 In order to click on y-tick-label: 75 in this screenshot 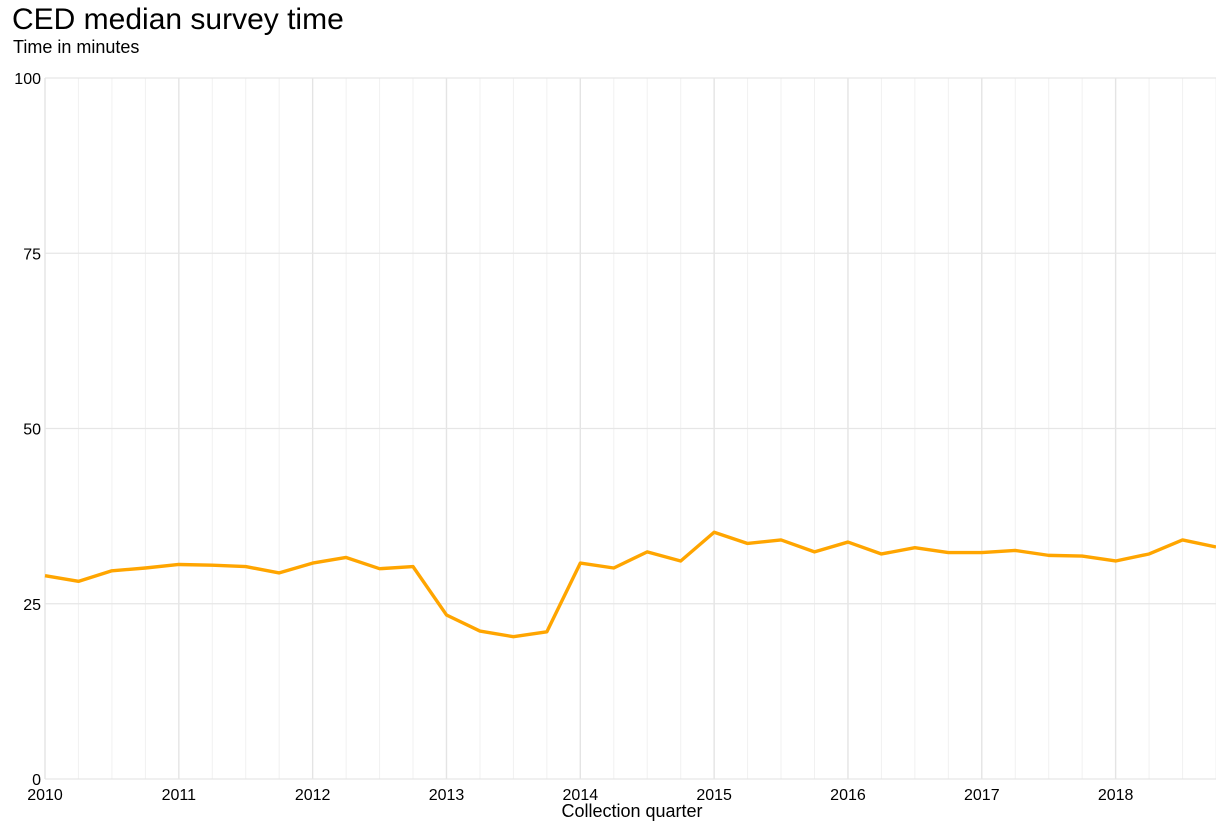, I will do `click(32, 254)`.